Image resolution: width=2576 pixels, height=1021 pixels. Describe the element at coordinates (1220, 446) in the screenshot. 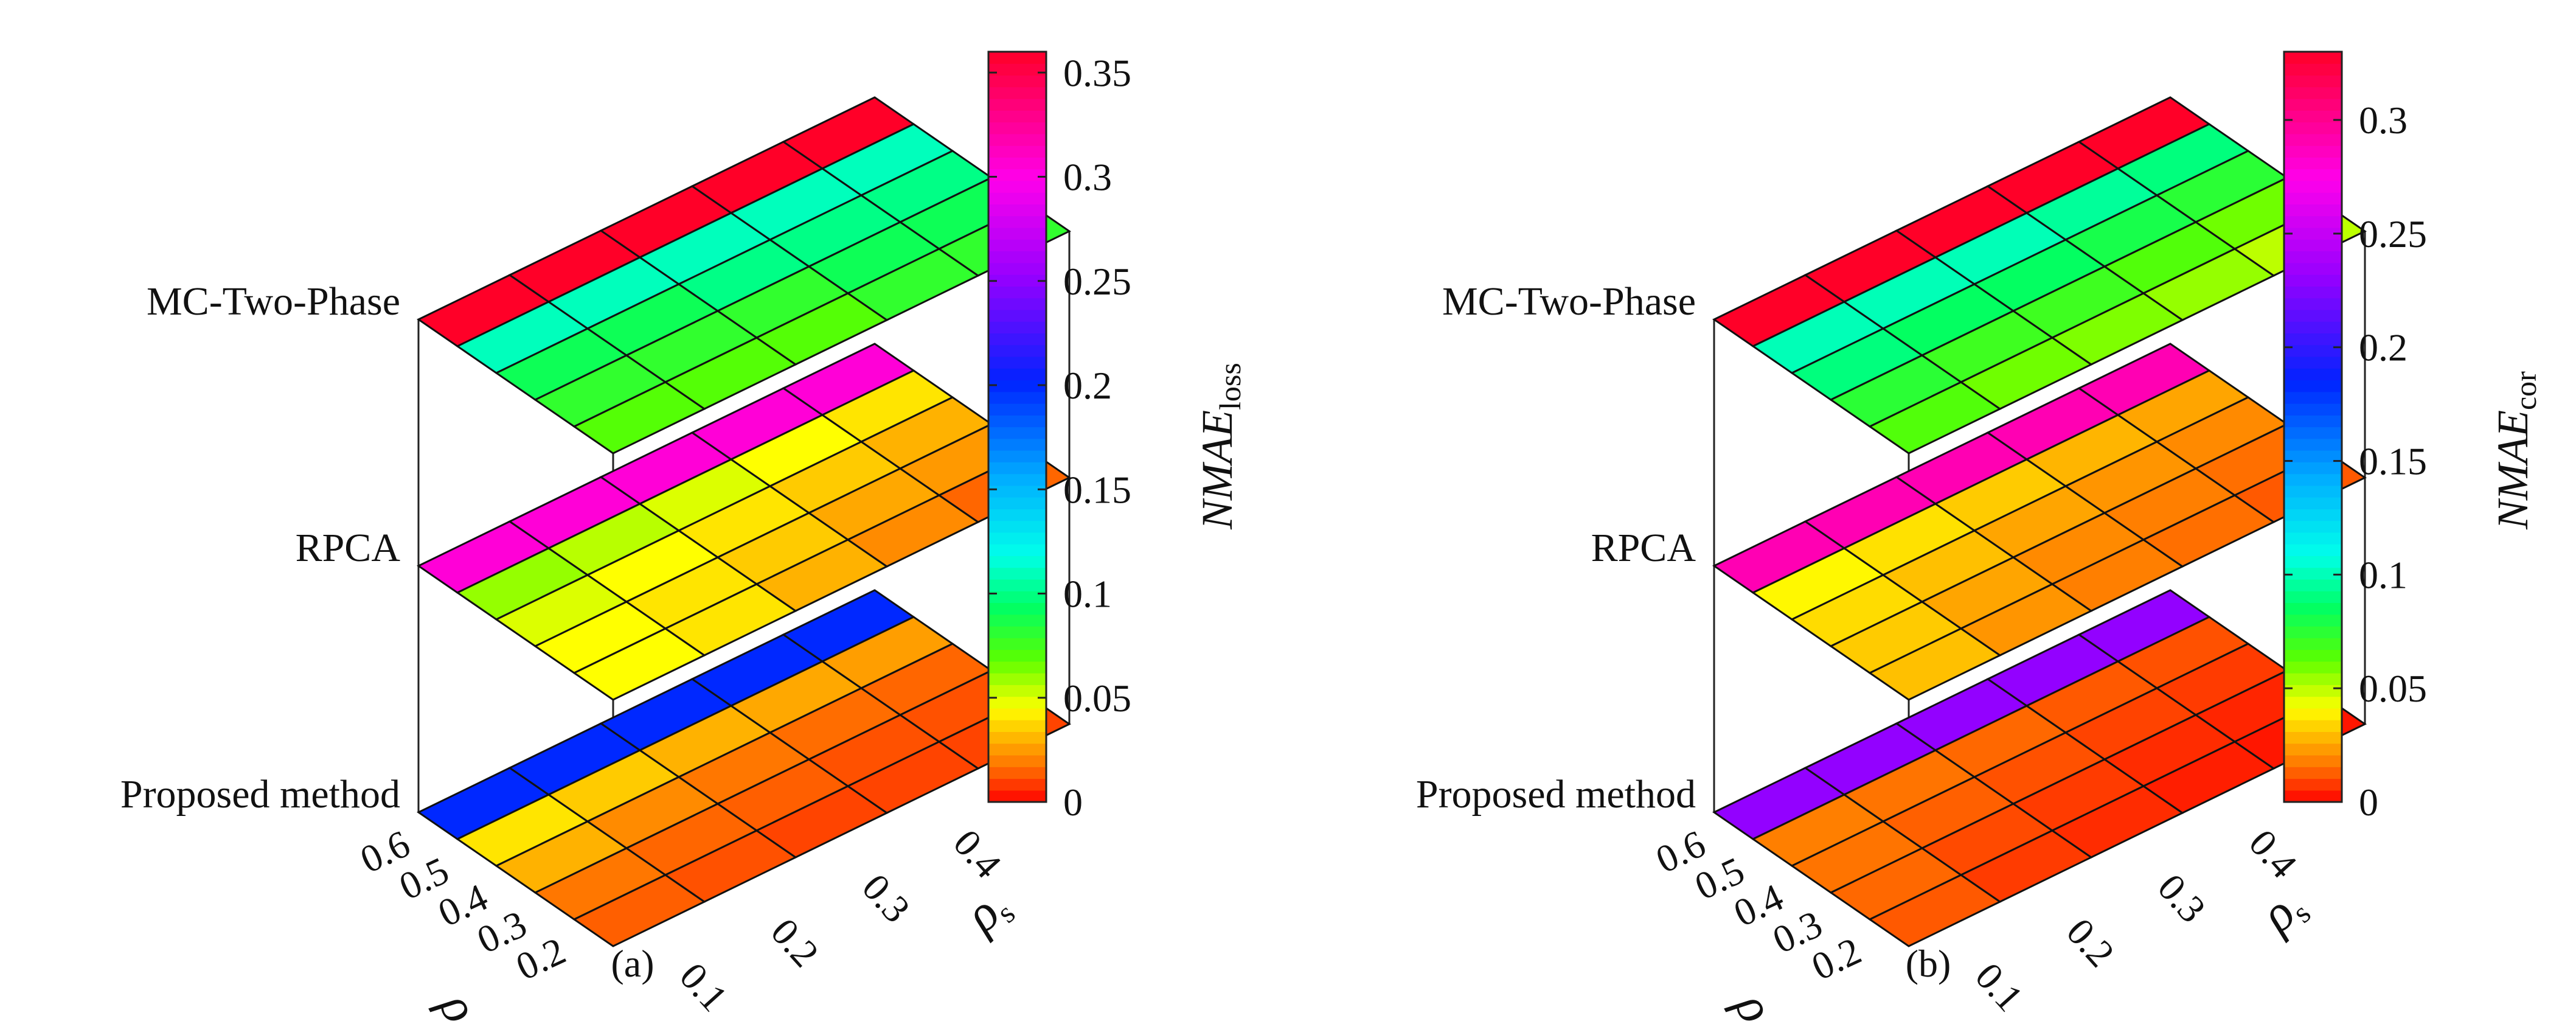

I see `colorbar-title: NMAEloss` at that location.